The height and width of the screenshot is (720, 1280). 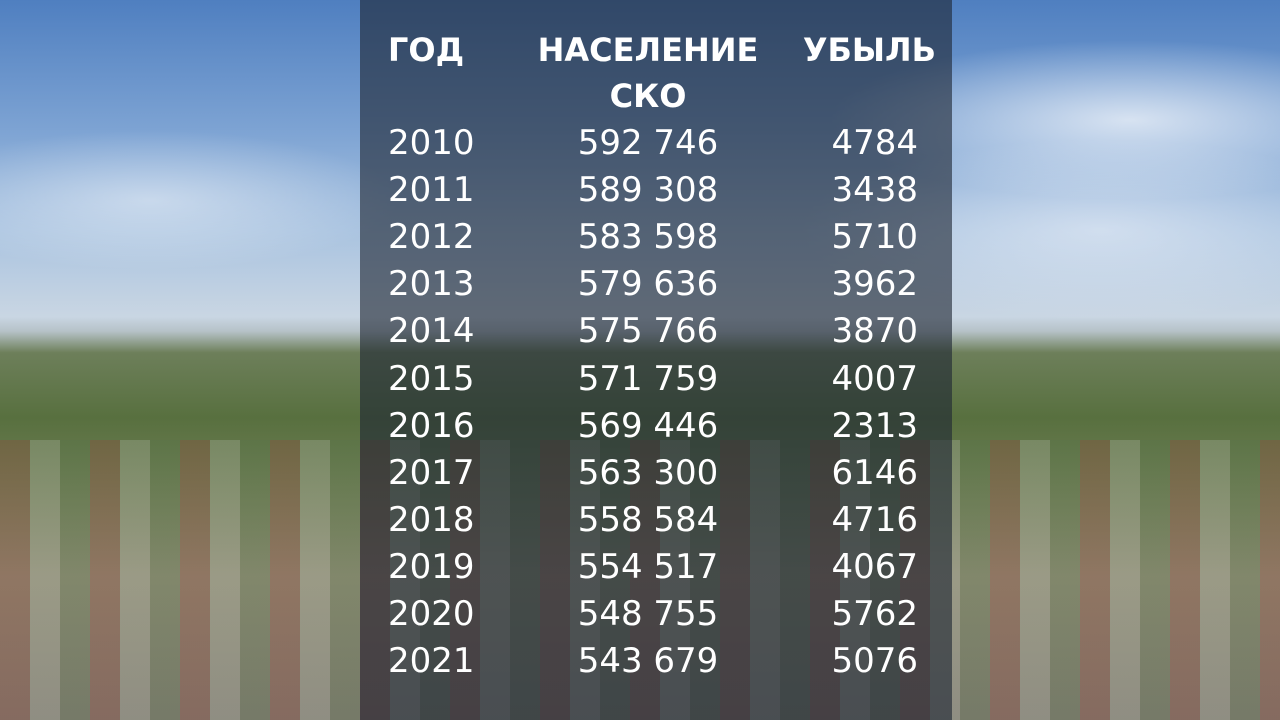 I want to click on table-cell-population: 589 308, so click(x=648, y=190).